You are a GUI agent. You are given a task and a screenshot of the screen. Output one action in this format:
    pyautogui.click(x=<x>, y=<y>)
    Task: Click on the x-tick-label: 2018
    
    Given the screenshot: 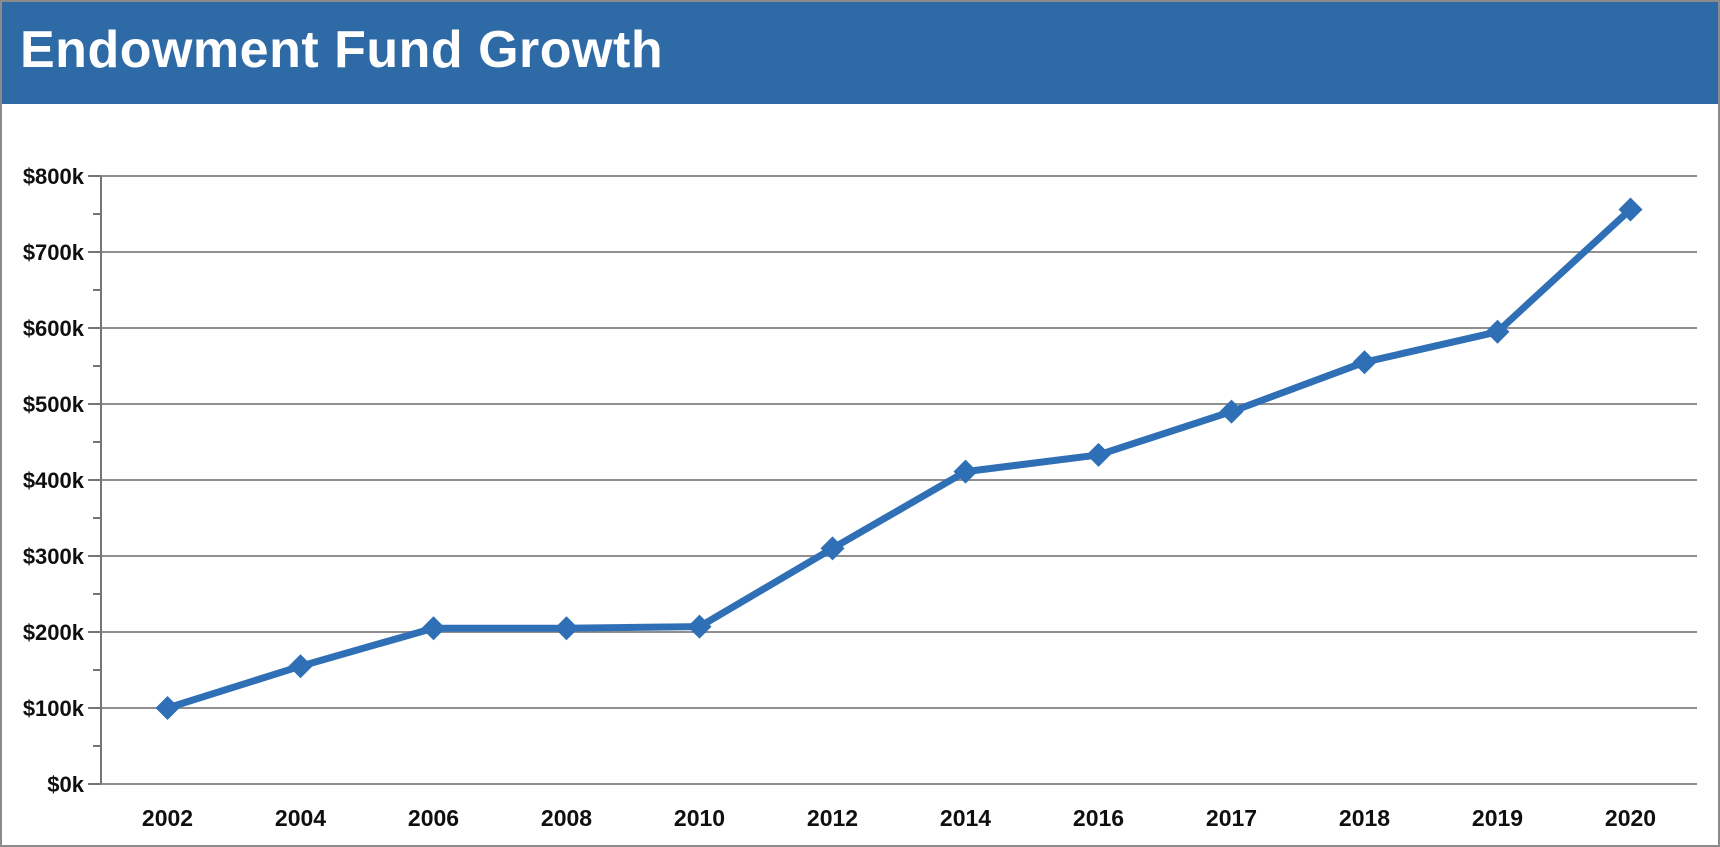 What is the action you would take?
    pyautogui.click(x=1364, y=818)
    